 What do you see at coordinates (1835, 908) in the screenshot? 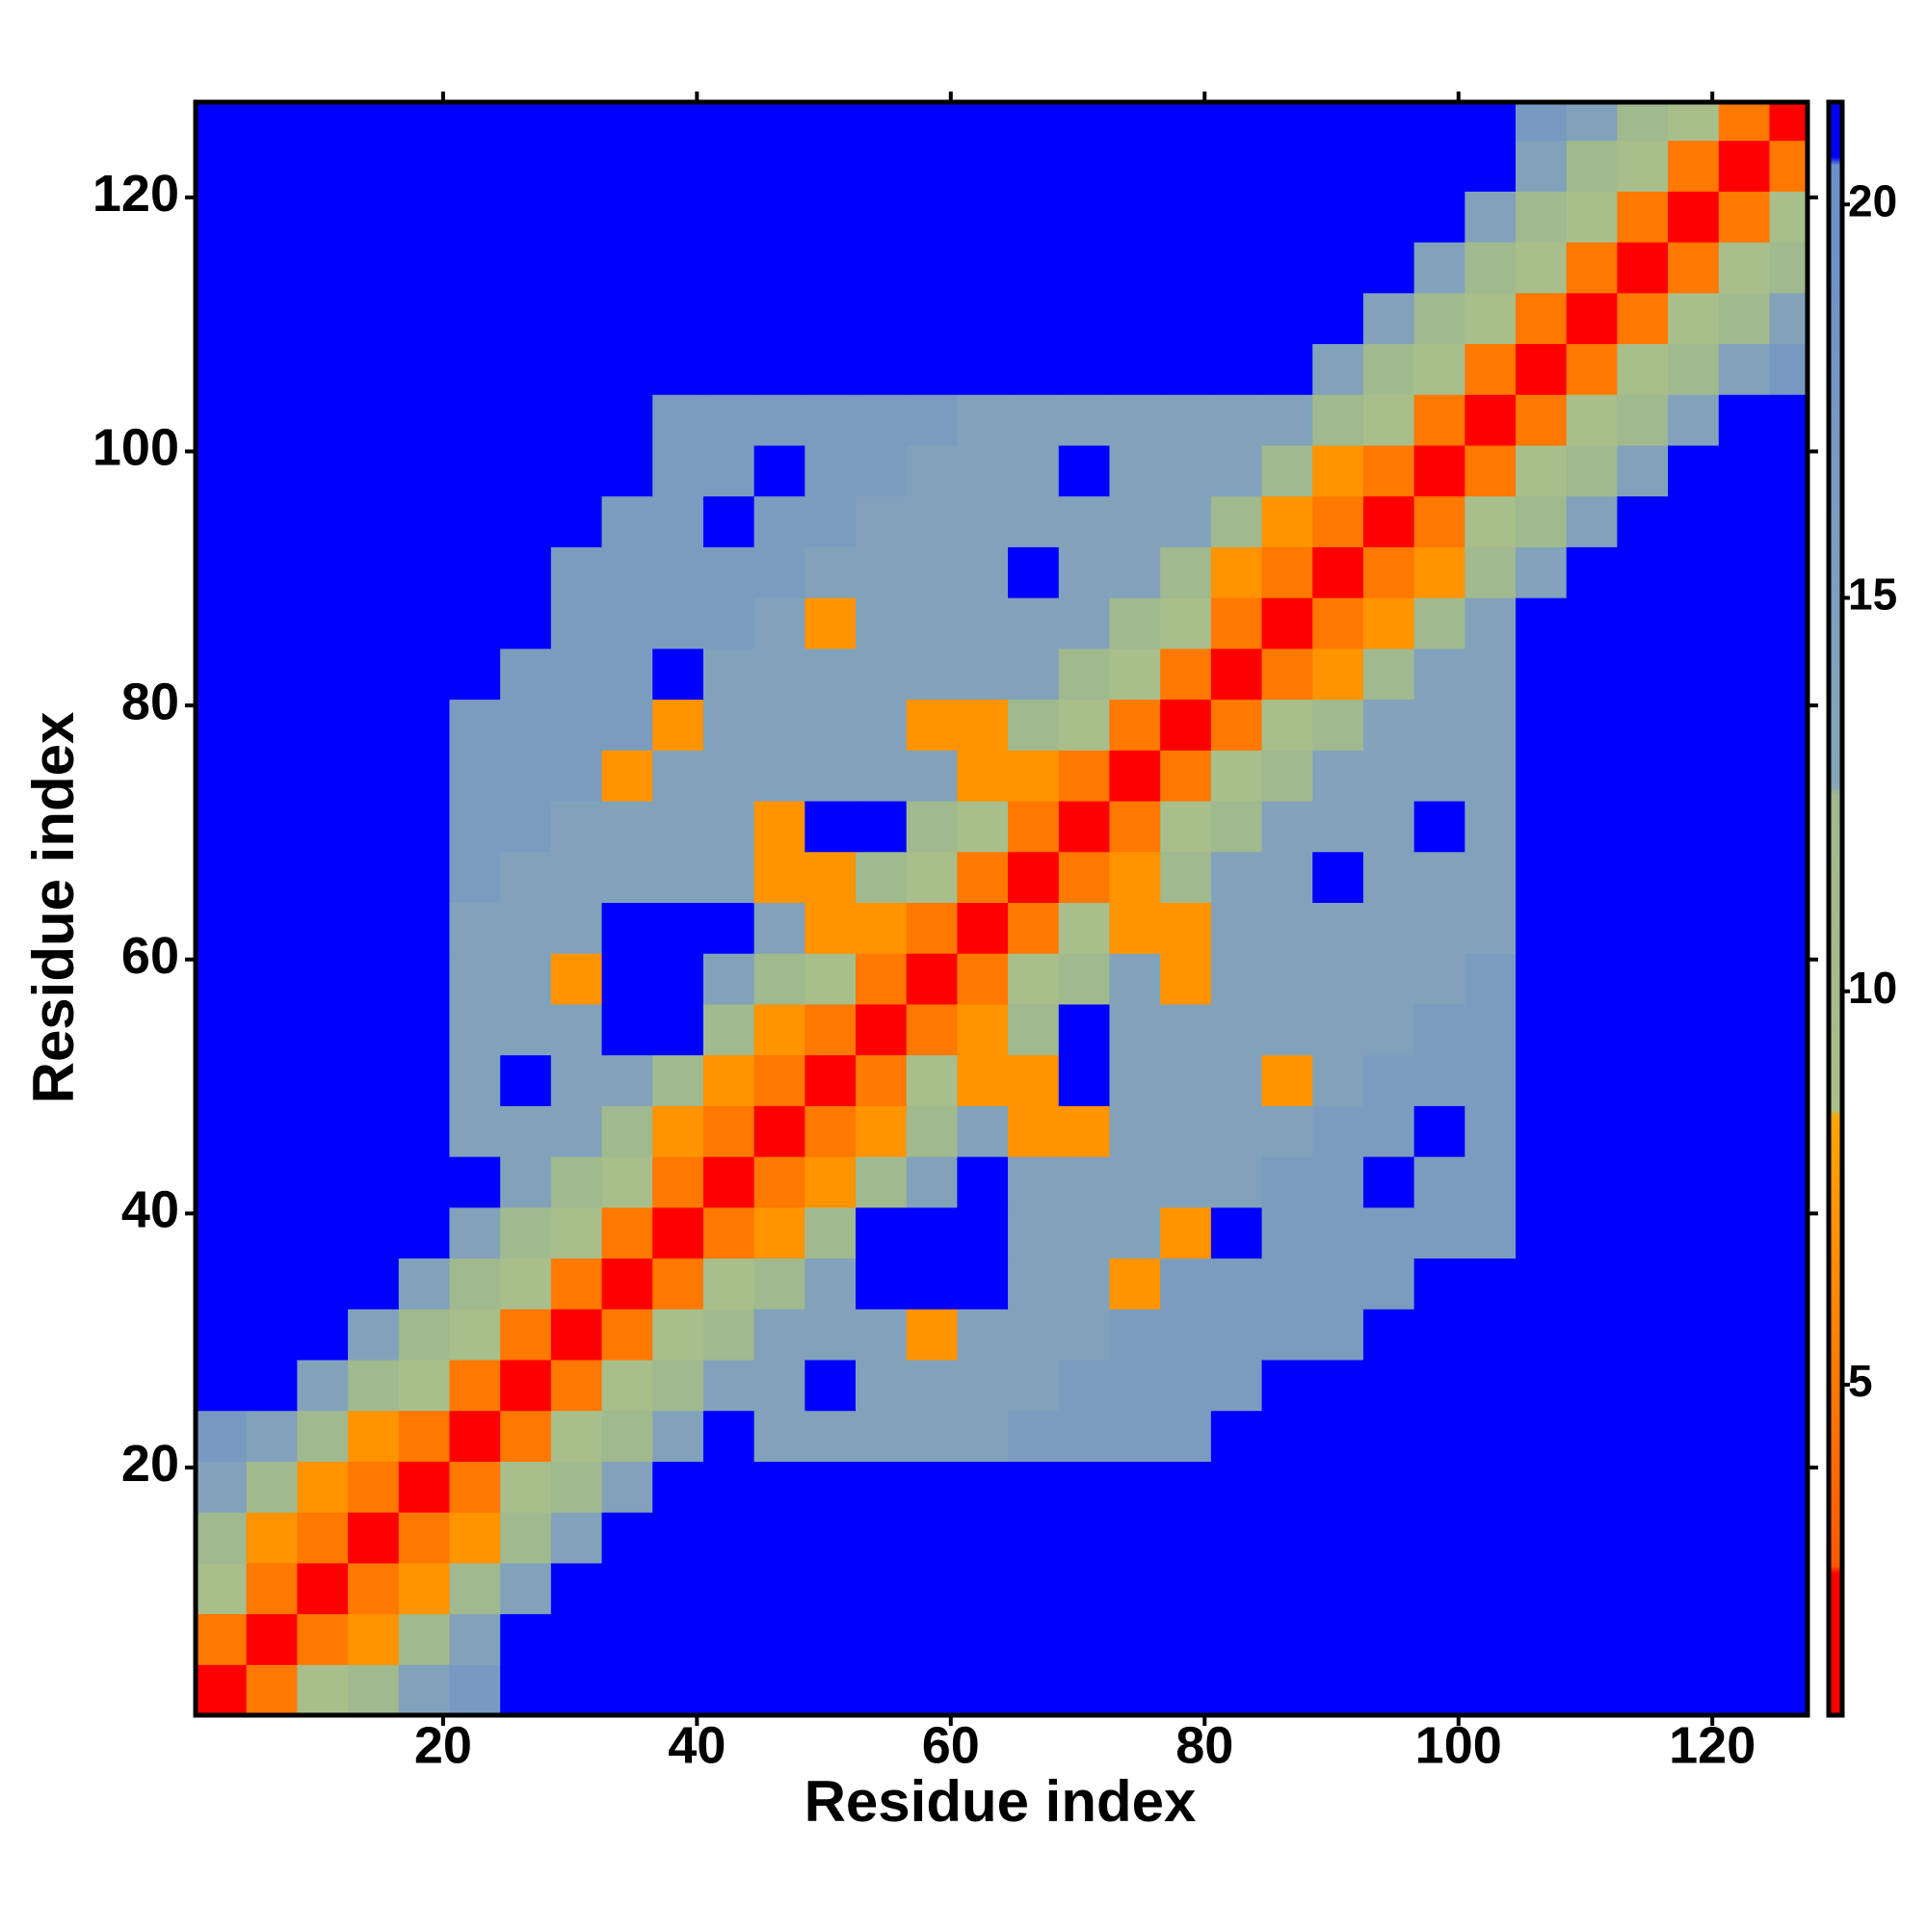
I see `colorbar` at bounding box center [1835, 908].